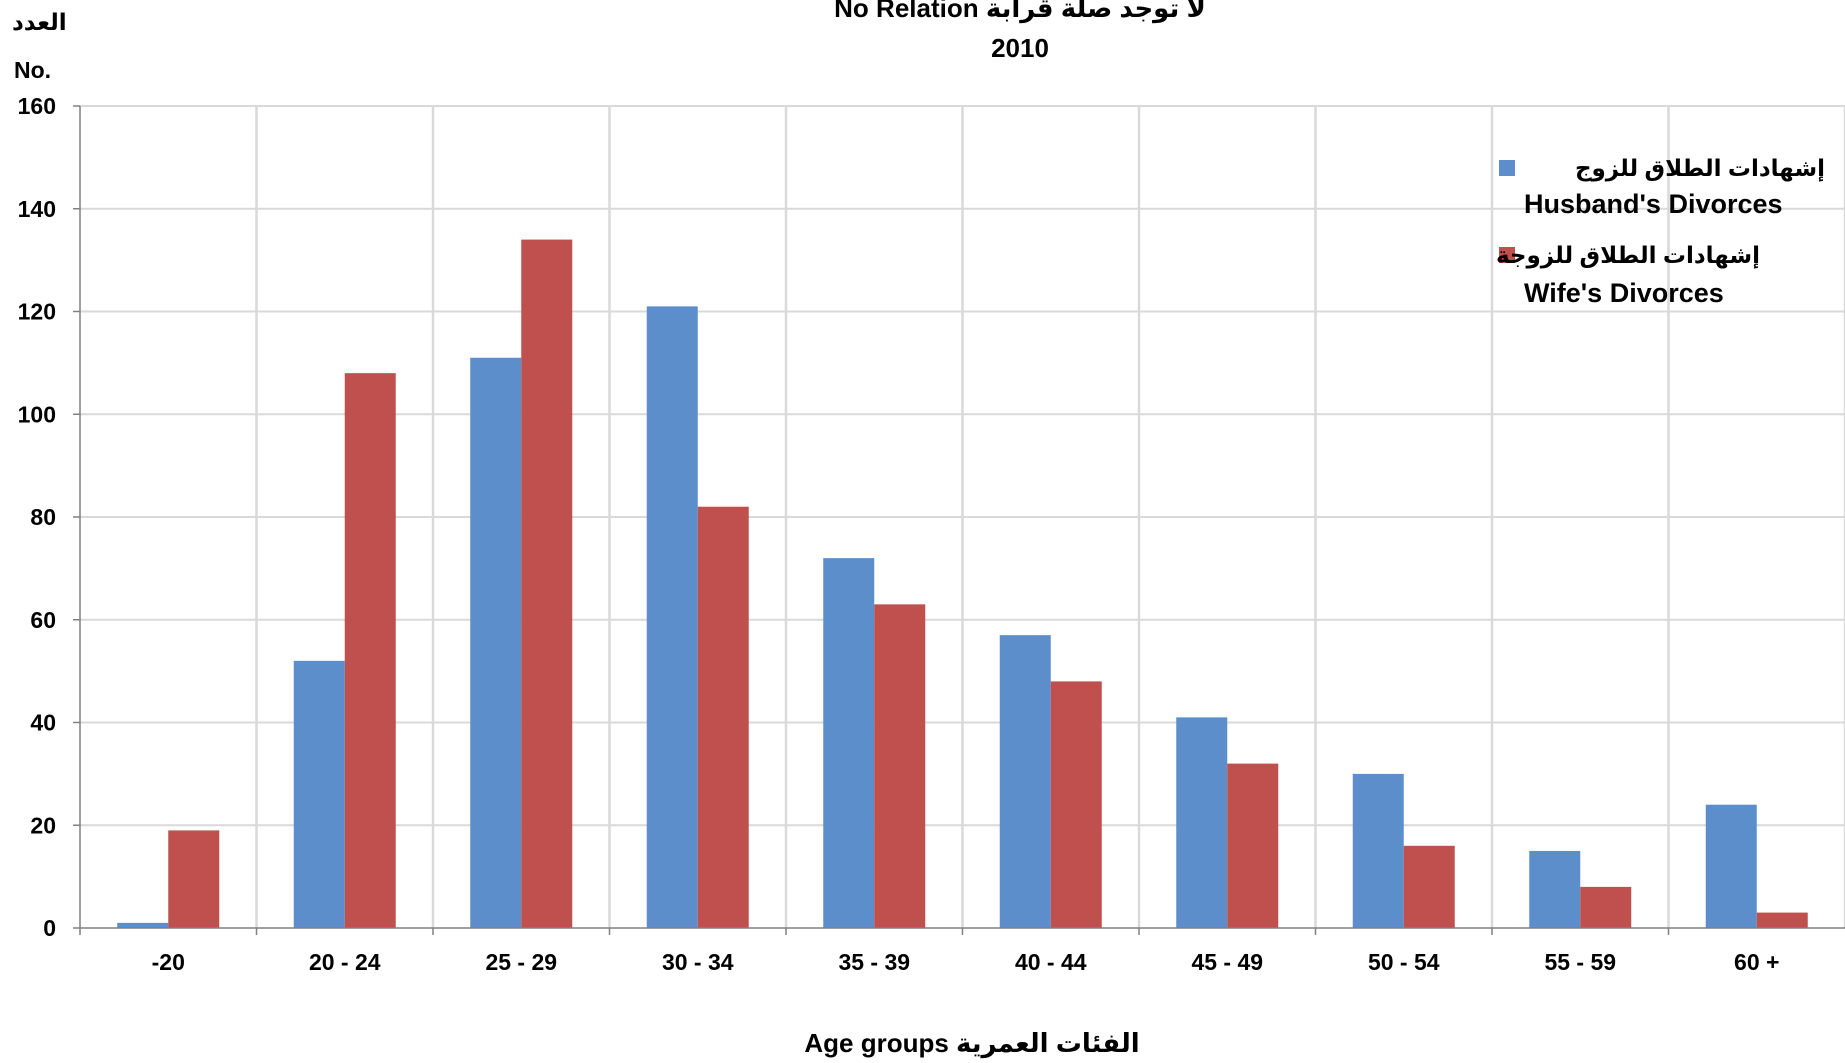  I want to click on legend-swatch-wife, so click(1507, 255).